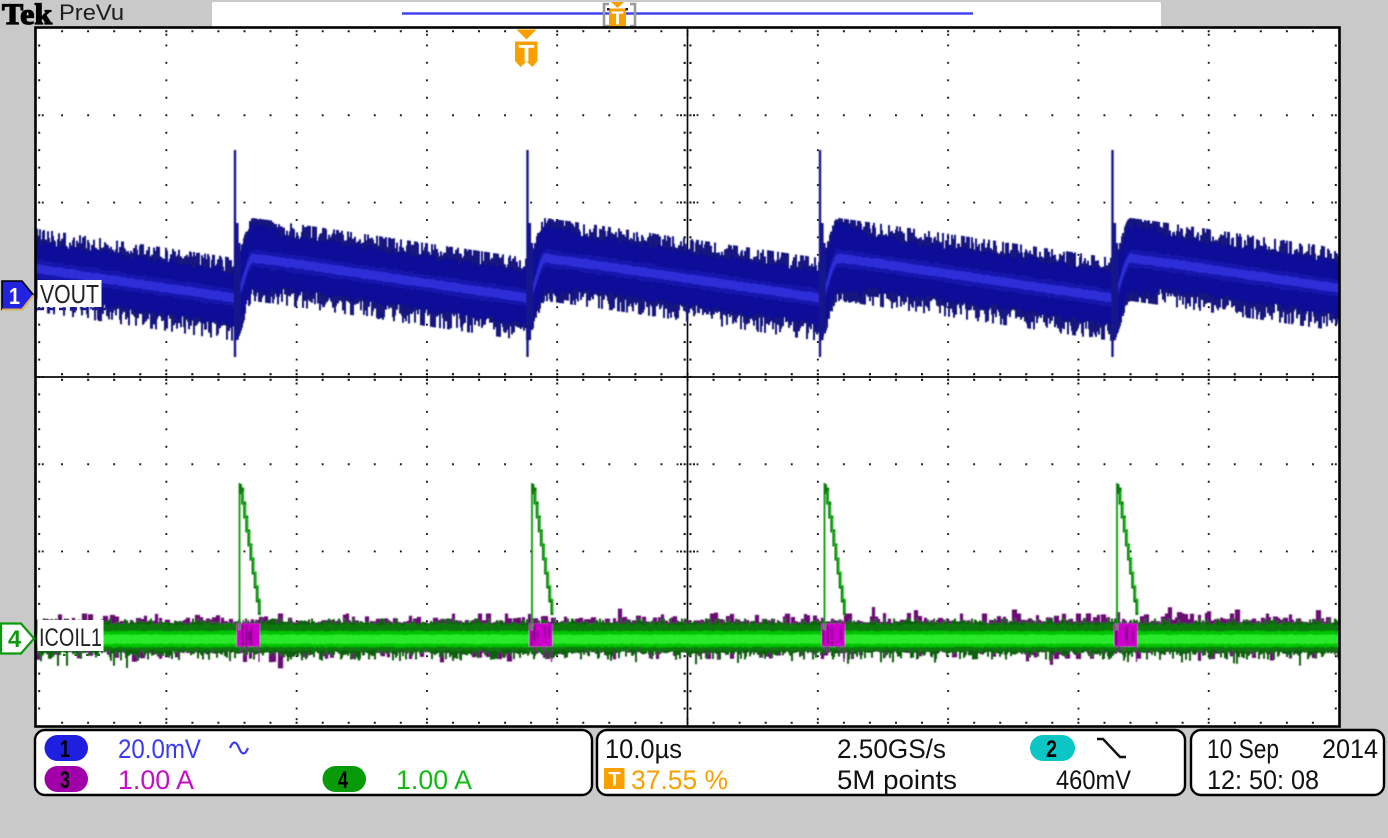 Image resolution: width=1388 pixels, height=838 pixels. I want to click on svg-text: 5M points, so click(897, 780).